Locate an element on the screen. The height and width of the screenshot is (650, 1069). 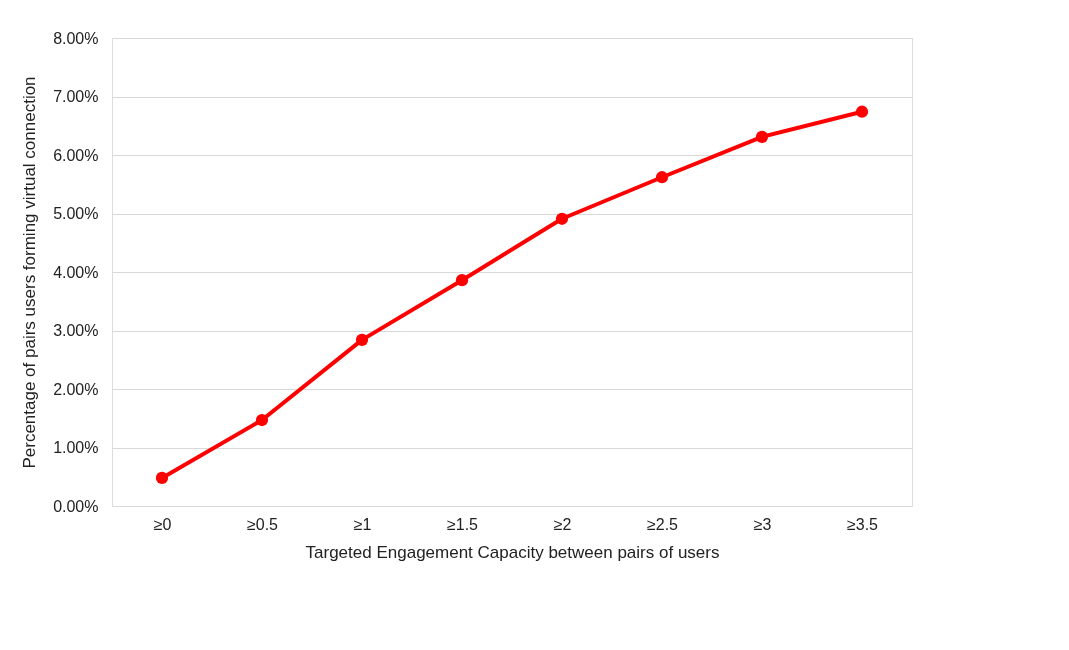
y-tick-label: 4.00% is located at coordinates (76, 272).